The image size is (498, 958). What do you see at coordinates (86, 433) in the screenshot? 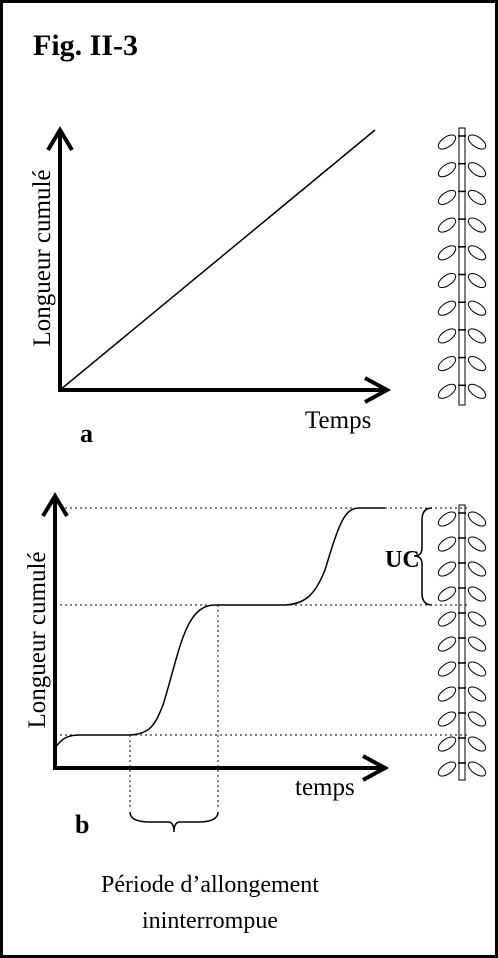
I see `panel-letter: a` at bounding box center [86, 433].